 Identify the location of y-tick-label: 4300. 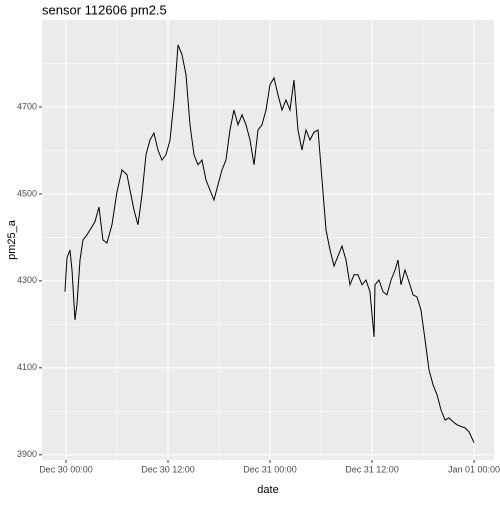
(27, 280).